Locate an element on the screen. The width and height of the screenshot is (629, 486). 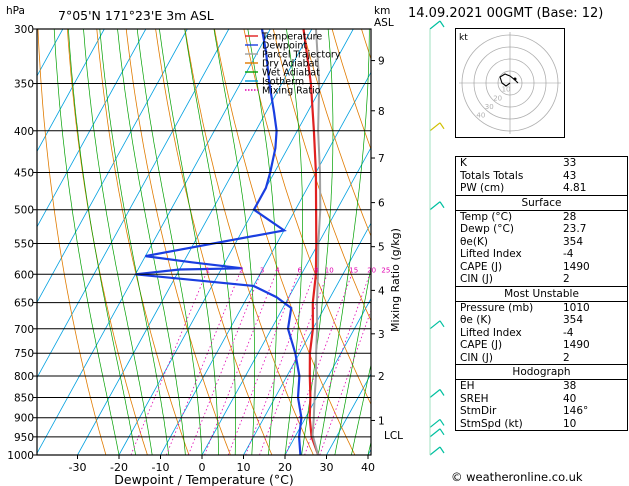
unstable-value: 1490 is located at coordinates (576, 345).